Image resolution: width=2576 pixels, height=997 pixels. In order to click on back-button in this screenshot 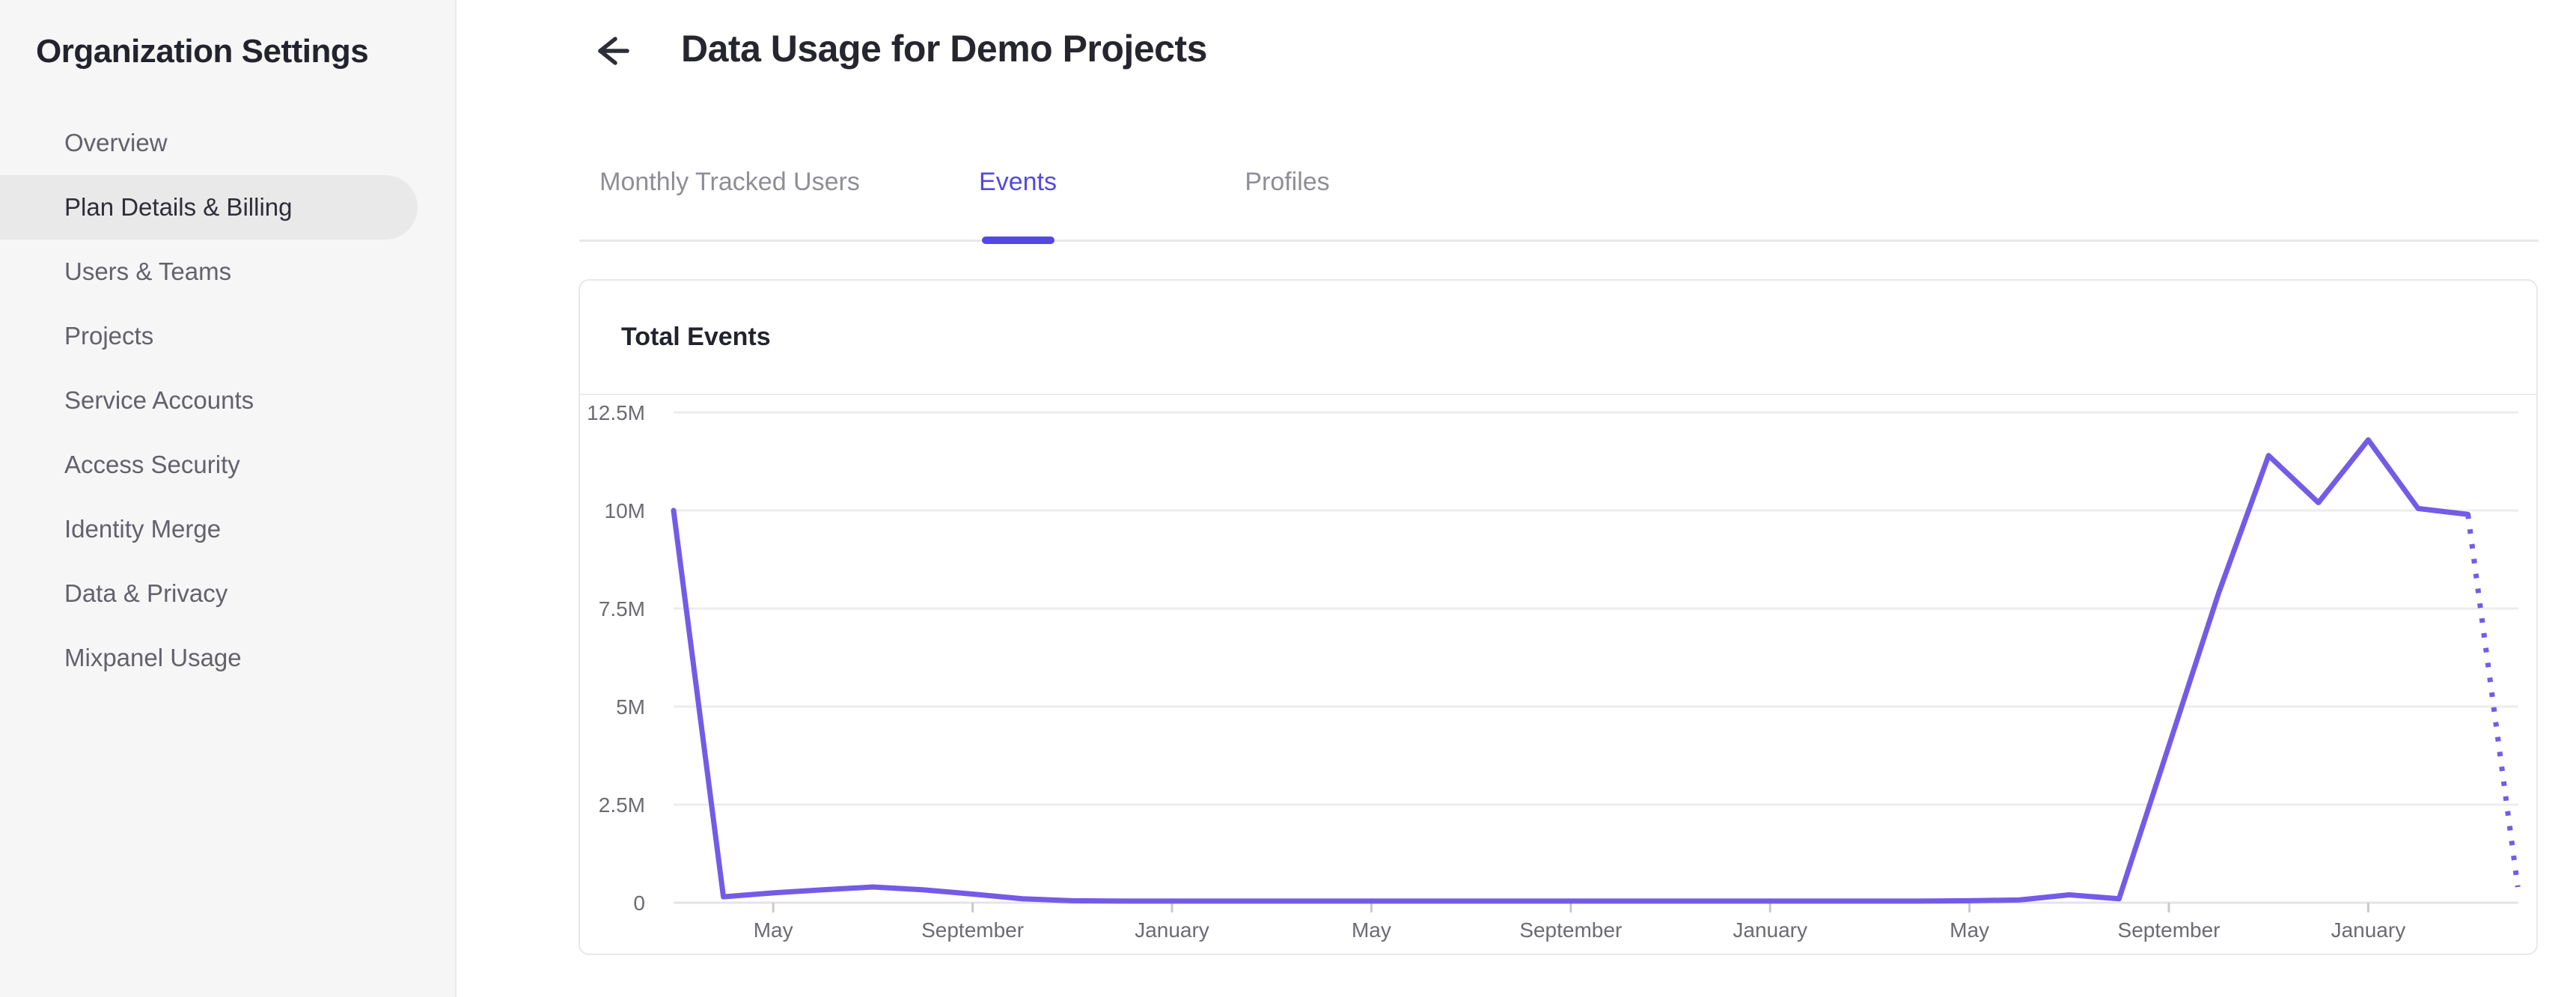, I will do `click(611, 51)`.